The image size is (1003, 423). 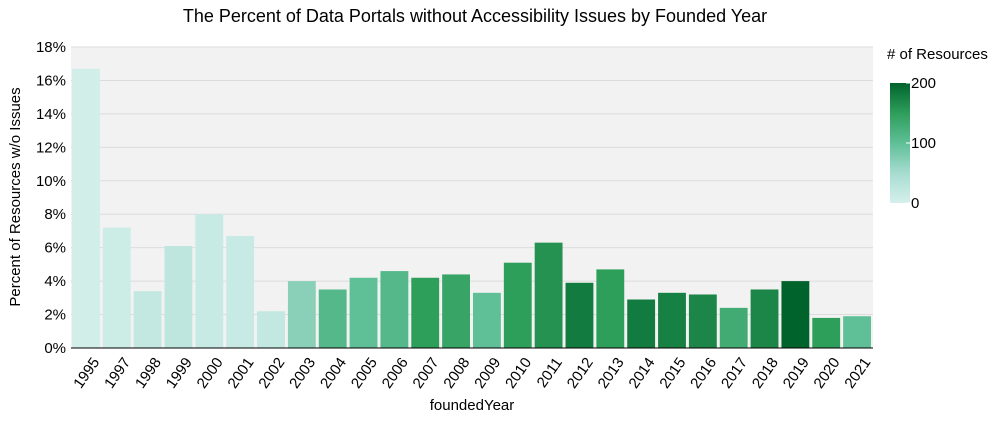 I want to click on bar-2008, so click(x=456, y=311).